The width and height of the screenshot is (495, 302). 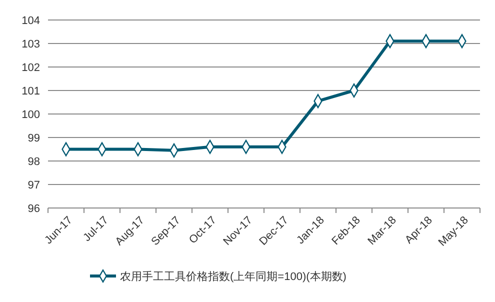 I want to click on y-tick-label: 104, so click(x=31, y=20).